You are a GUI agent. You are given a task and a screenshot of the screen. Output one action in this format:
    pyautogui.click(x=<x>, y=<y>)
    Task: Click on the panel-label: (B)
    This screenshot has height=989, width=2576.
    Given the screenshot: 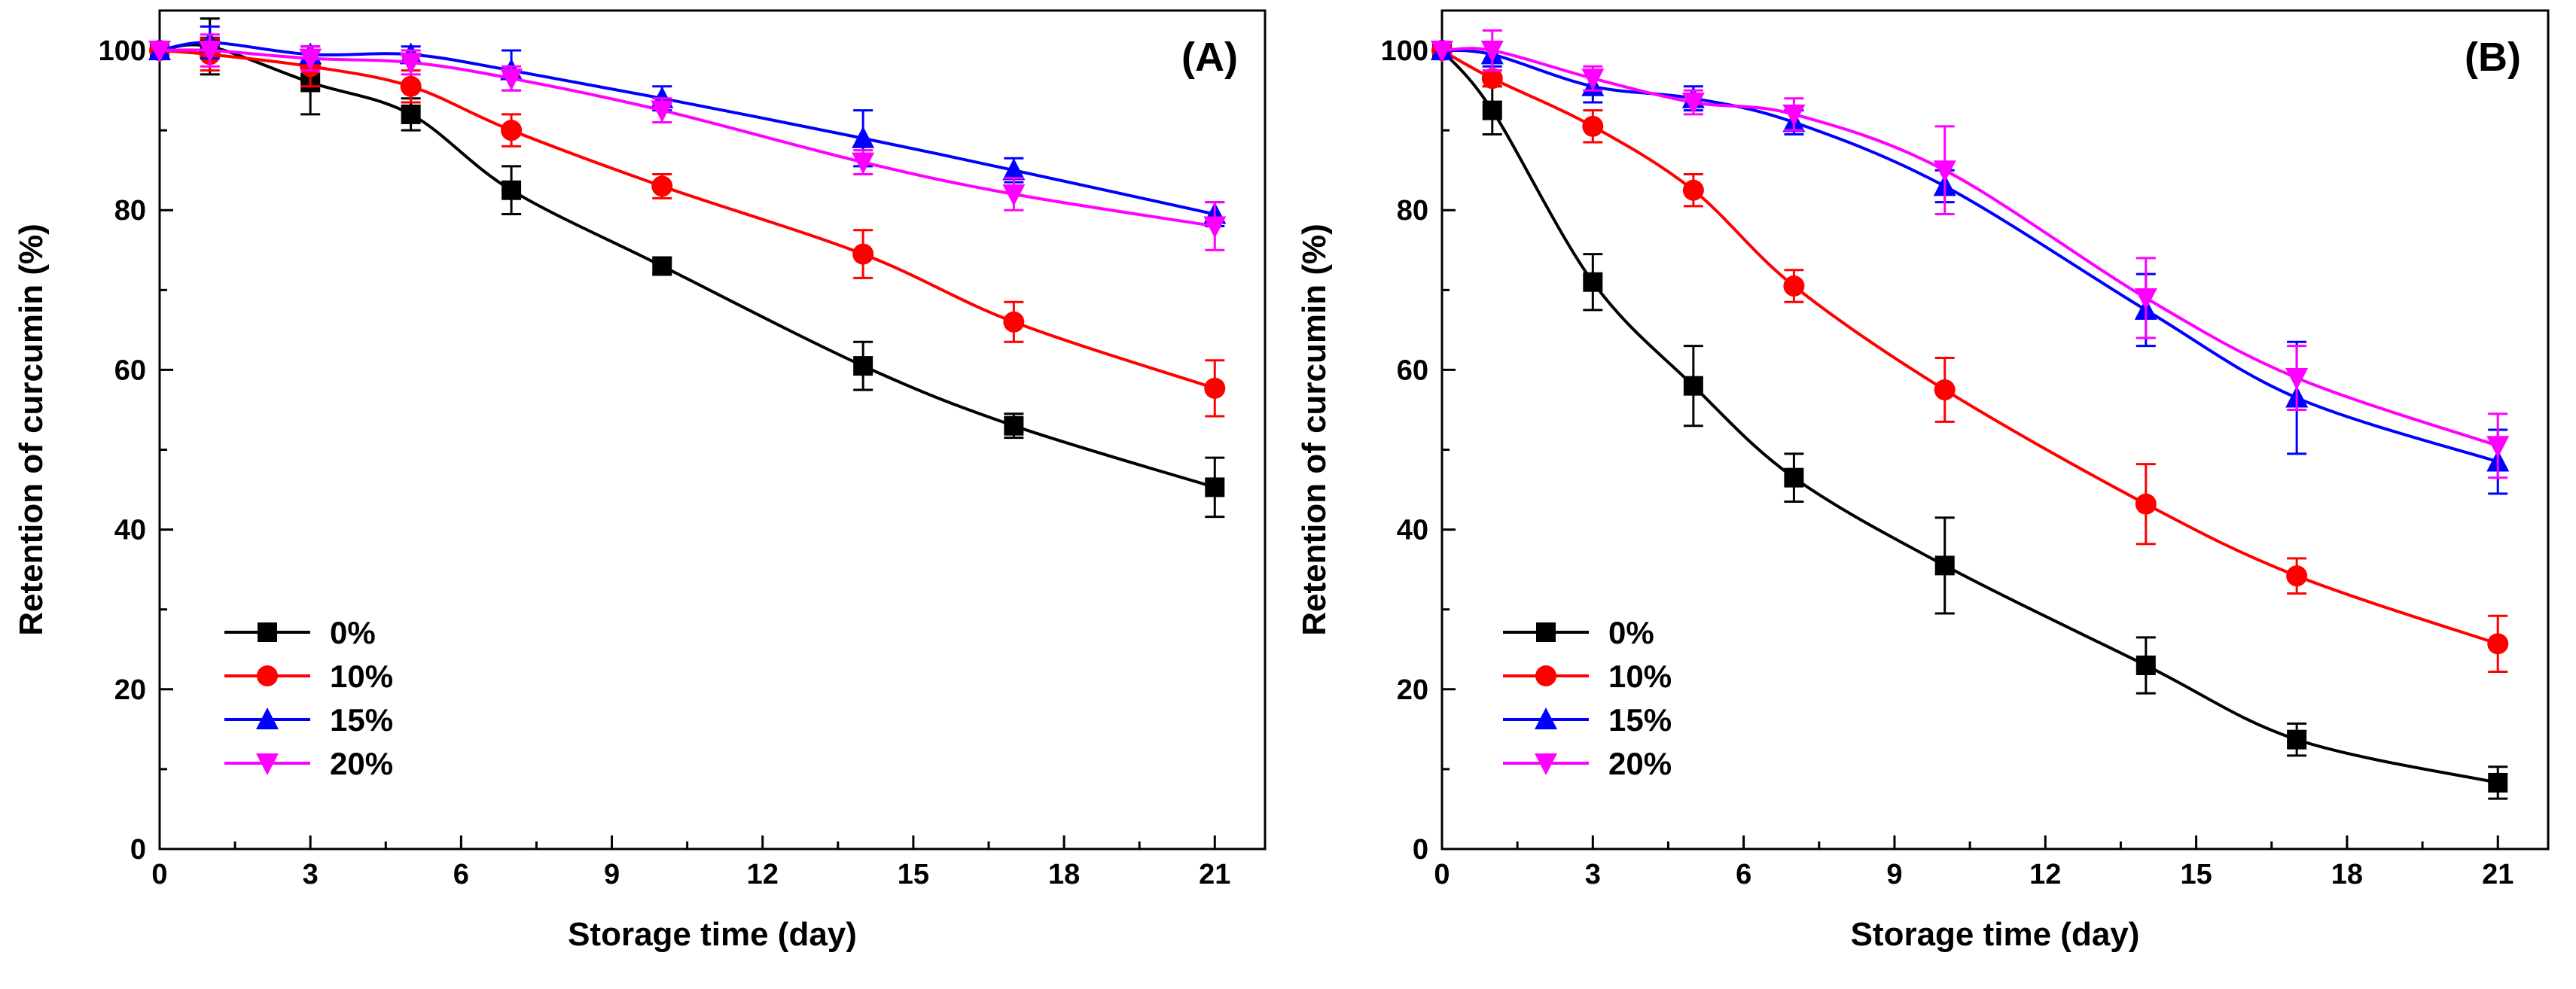 What is the action you would take?
    pyautogui.click(x=2493, y=57)
    